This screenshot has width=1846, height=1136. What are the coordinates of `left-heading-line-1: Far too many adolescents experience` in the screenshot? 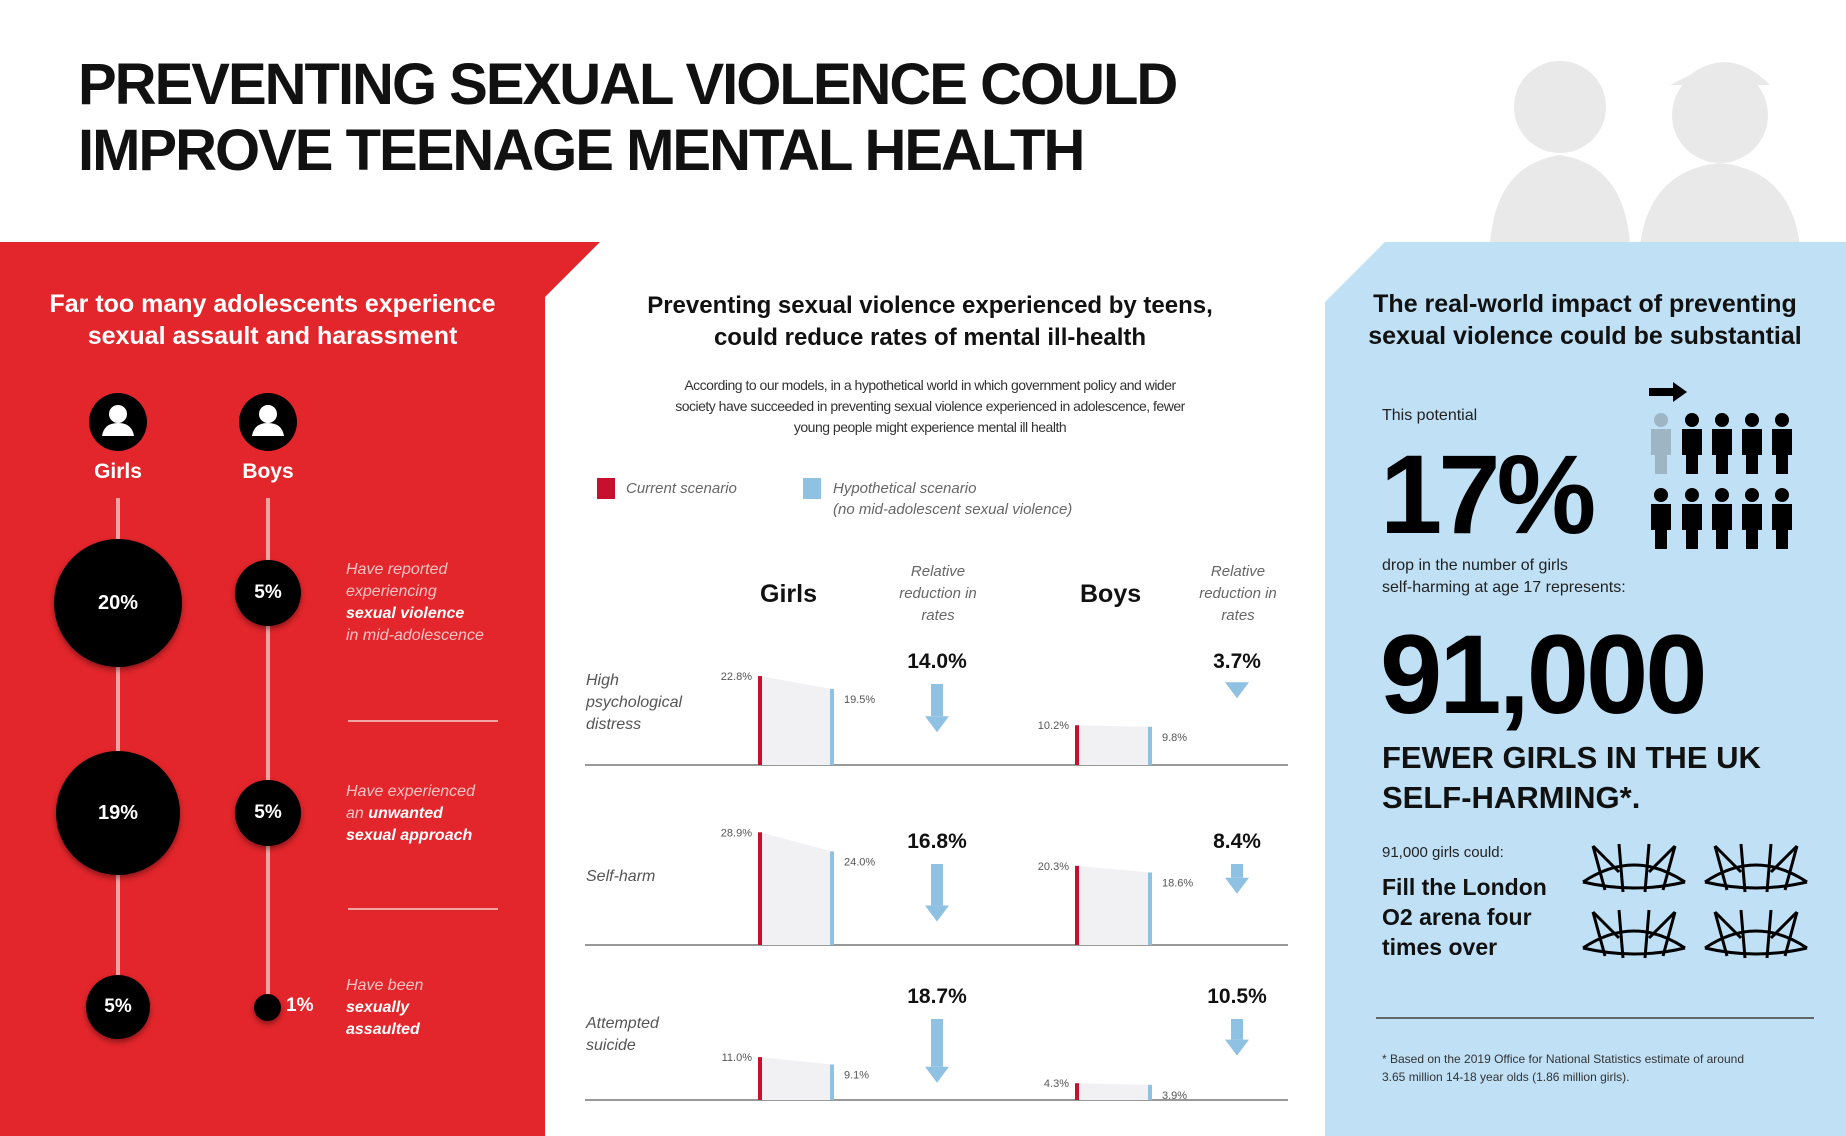 It's located at (272, 304).